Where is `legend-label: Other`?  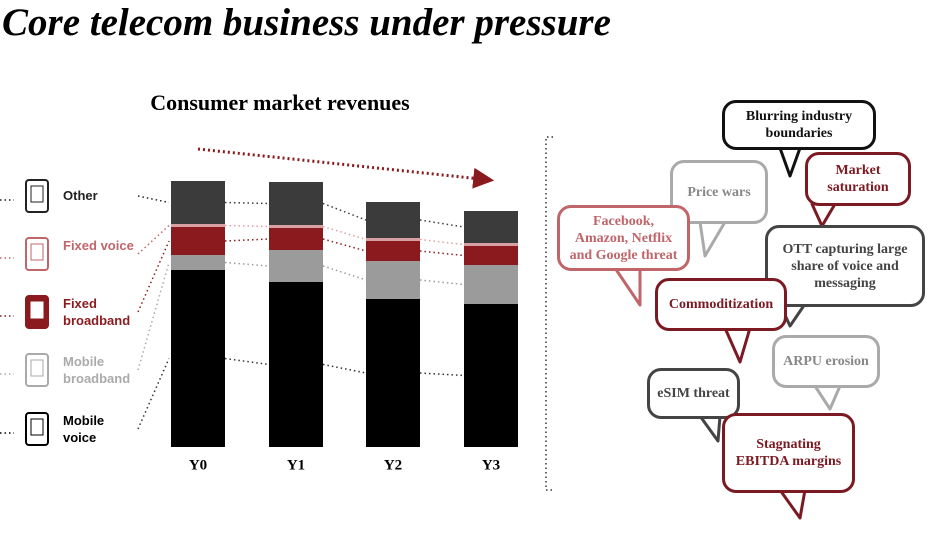 legend-label: Other is located at coordinates (80, 195).